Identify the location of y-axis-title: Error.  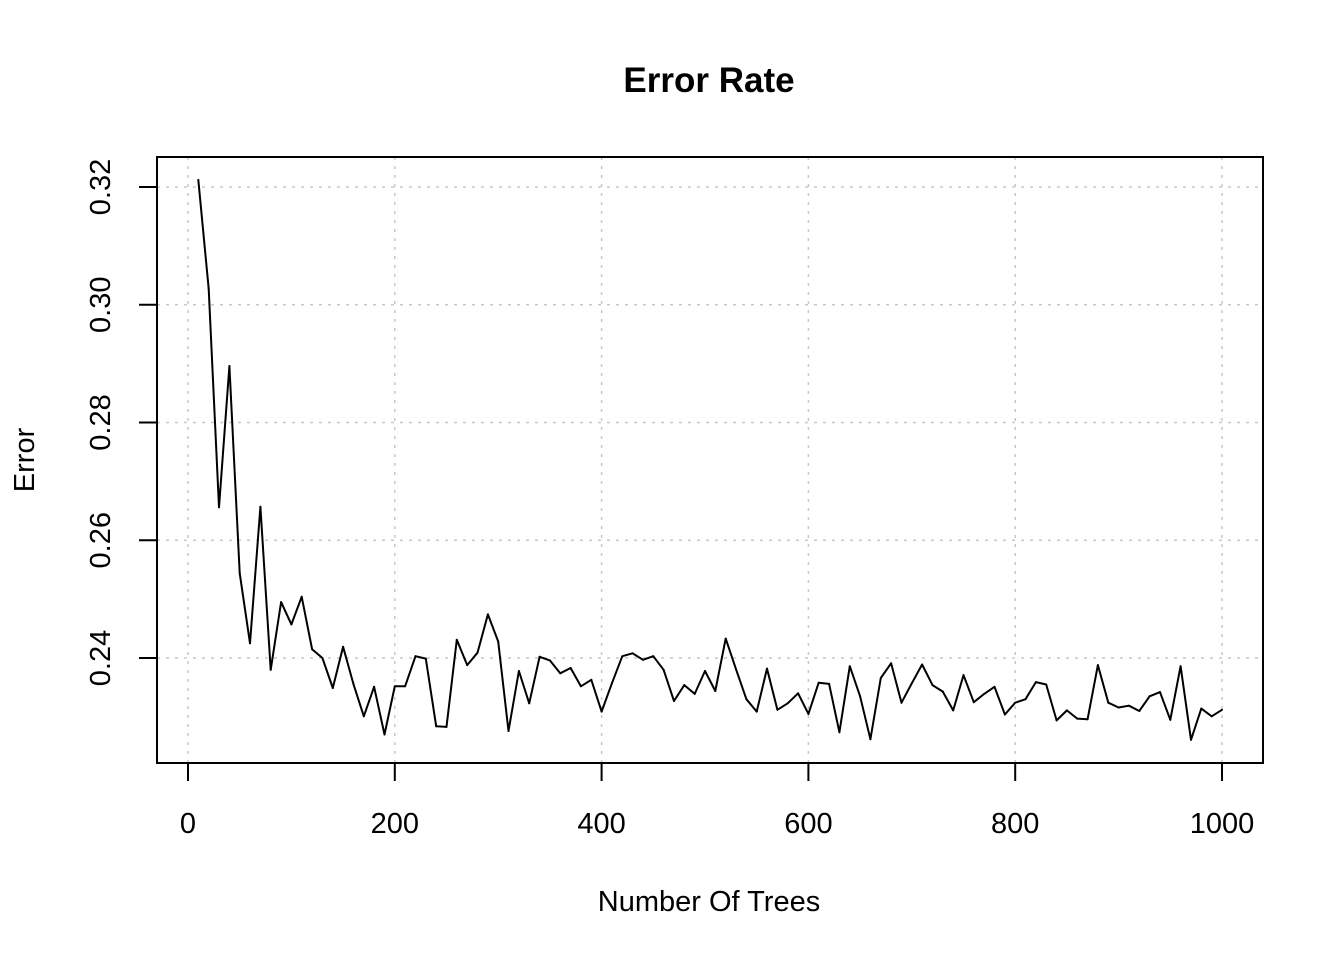
(25, 459).